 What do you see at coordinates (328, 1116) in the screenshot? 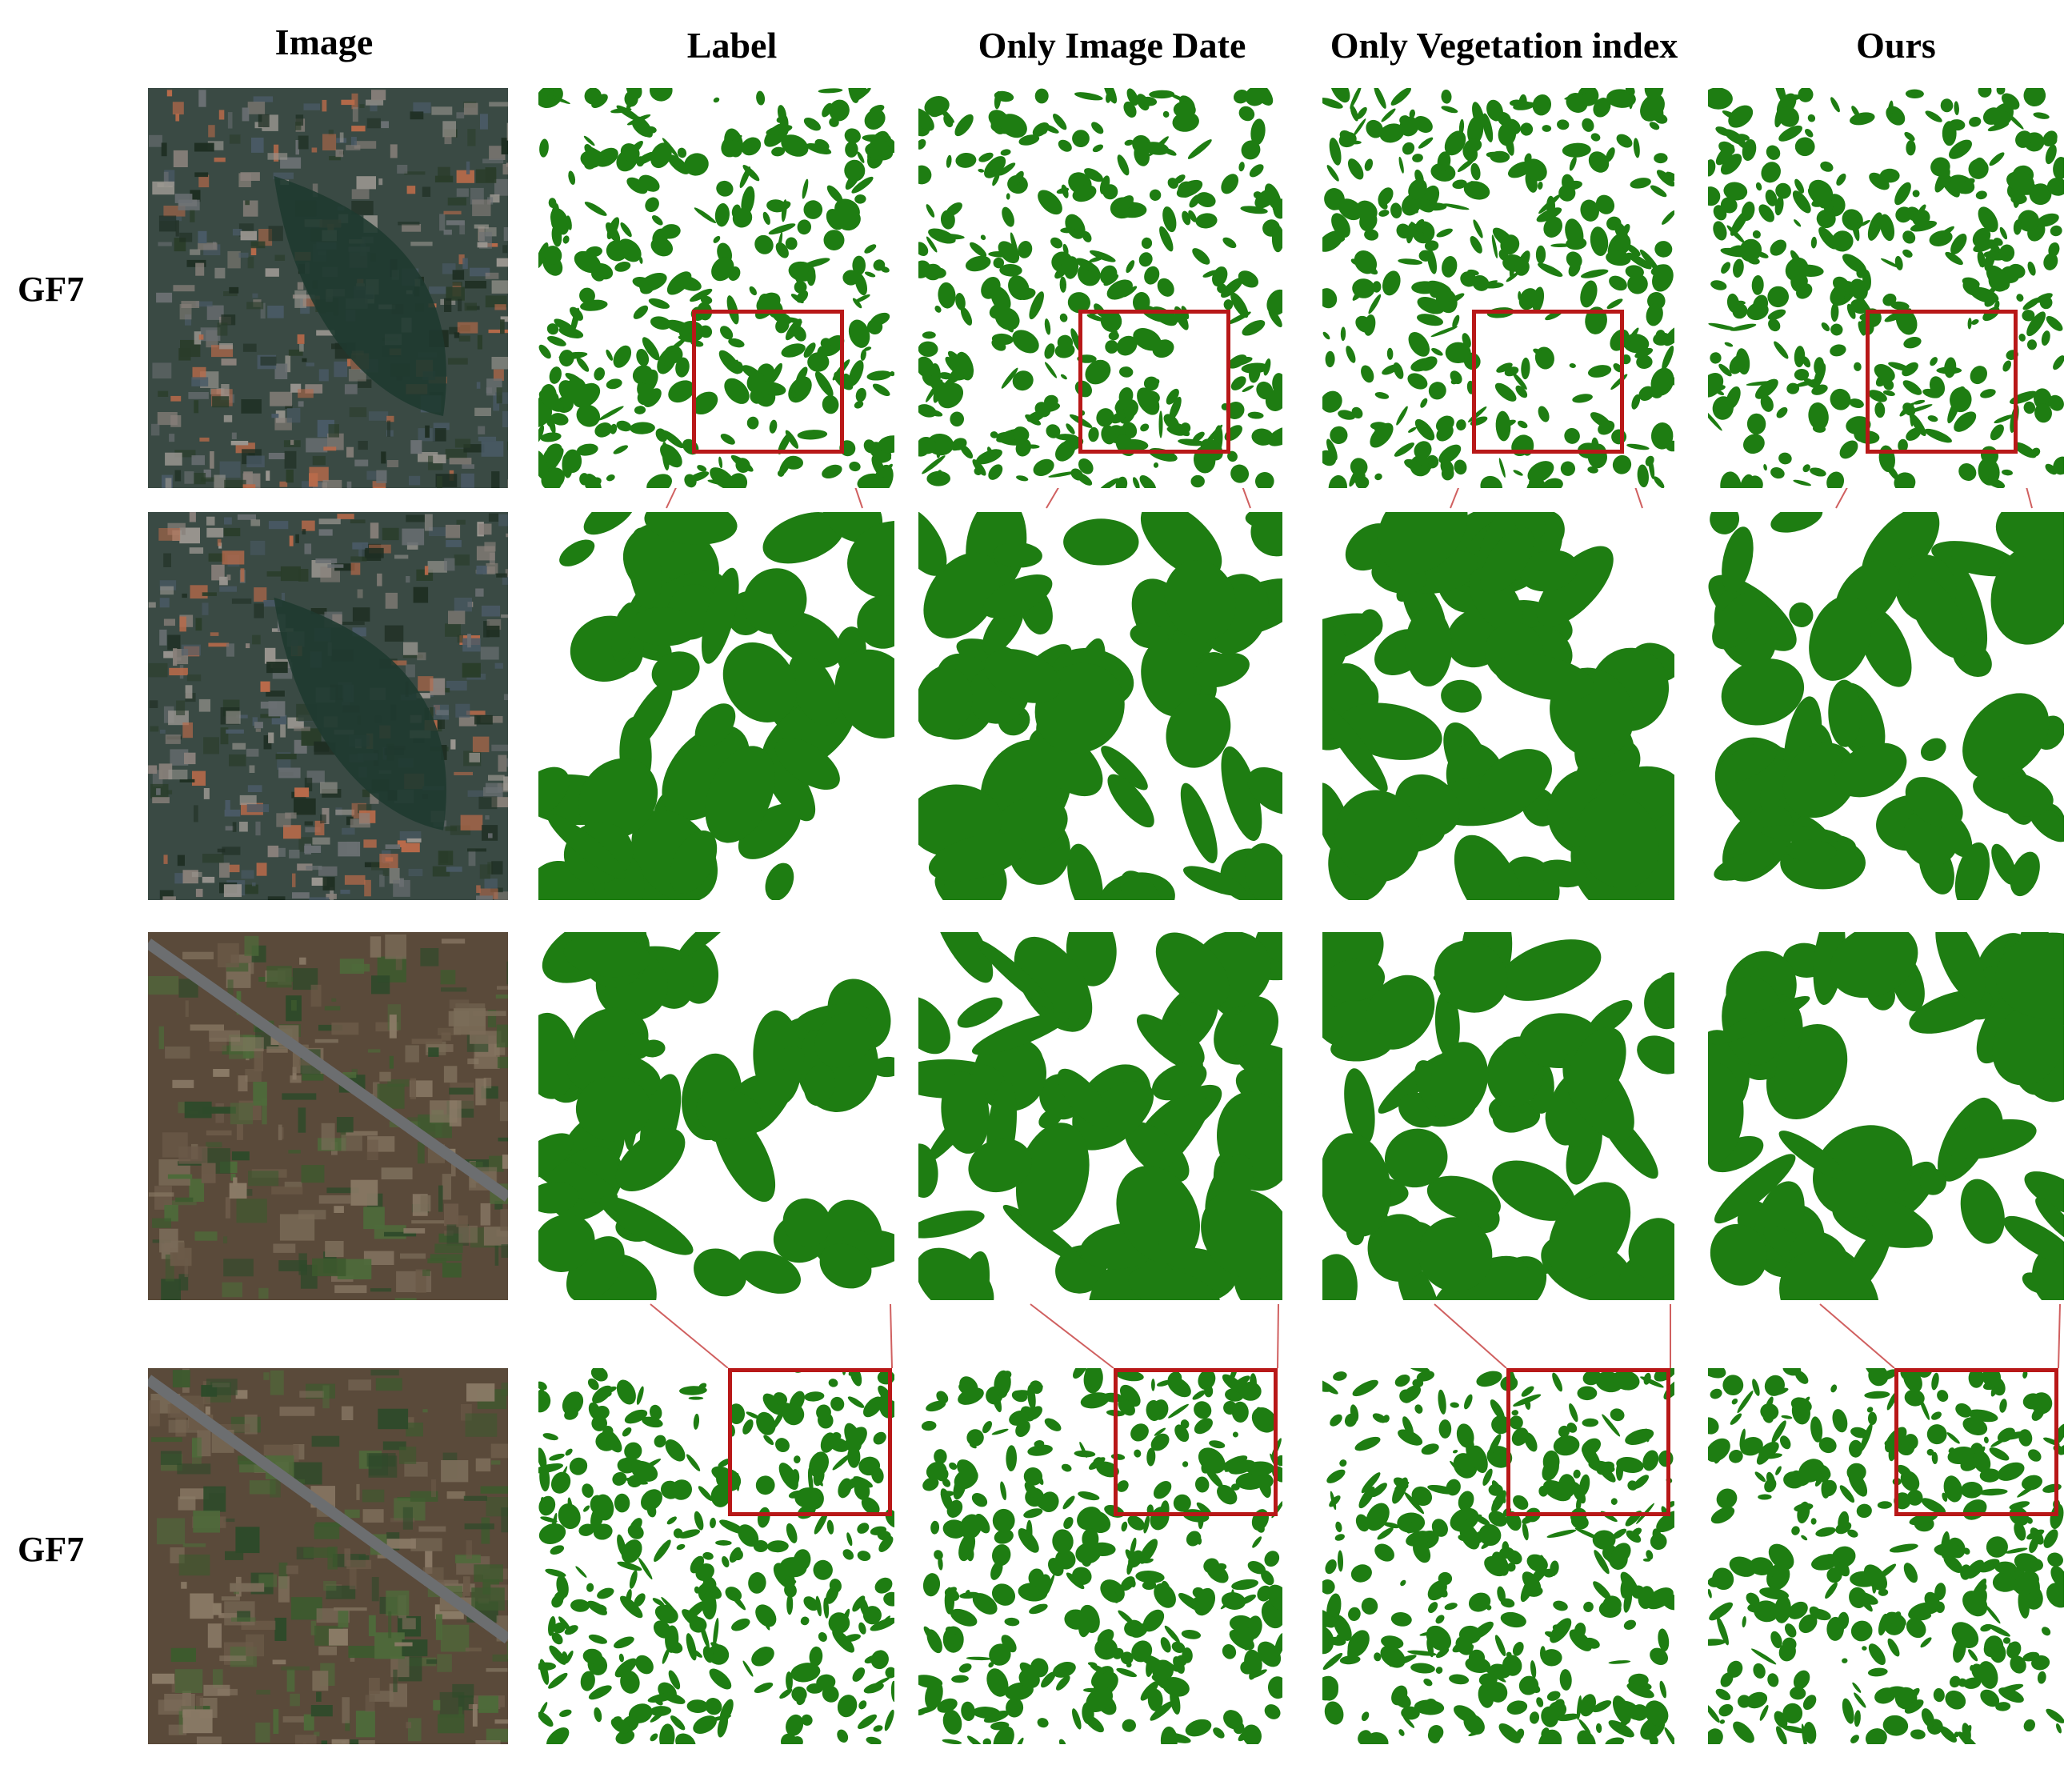
I see `panel-row3-image` at bounding box center [328, 1116].